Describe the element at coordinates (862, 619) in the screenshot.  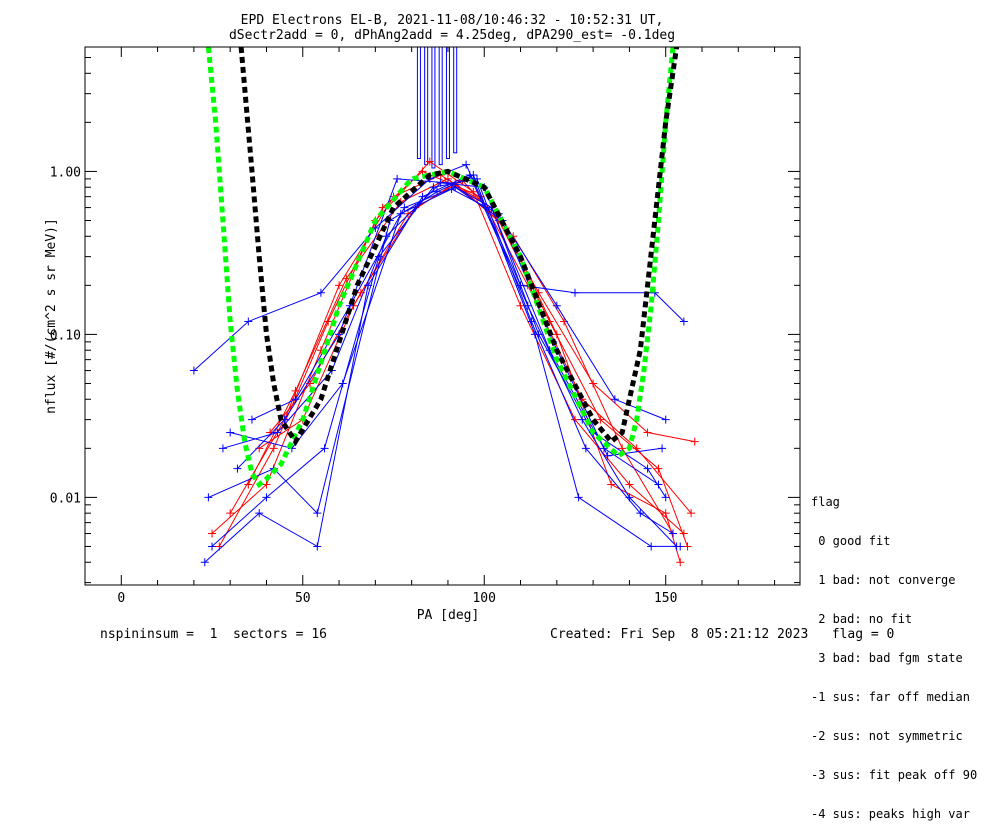
I see `flag-legend-item: 2 bad: no fit` at that location.